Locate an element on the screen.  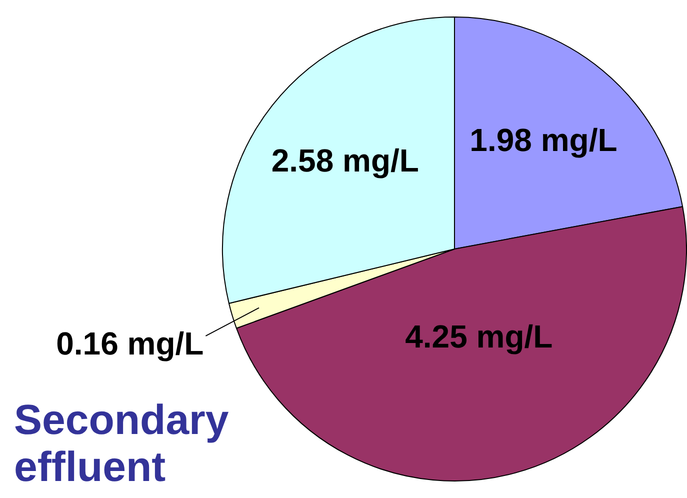
data-label: 4.25 mg/L is located at coordinates (479, 336).